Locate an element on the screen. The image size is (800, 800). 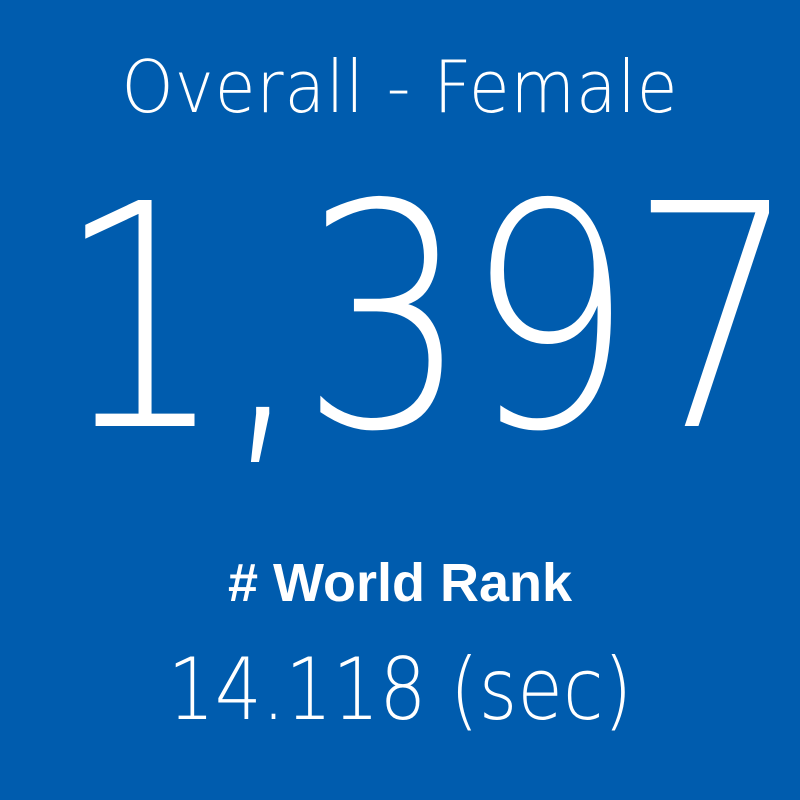
time-value: 14.118 (sec) is located at coordinates (400, 690).